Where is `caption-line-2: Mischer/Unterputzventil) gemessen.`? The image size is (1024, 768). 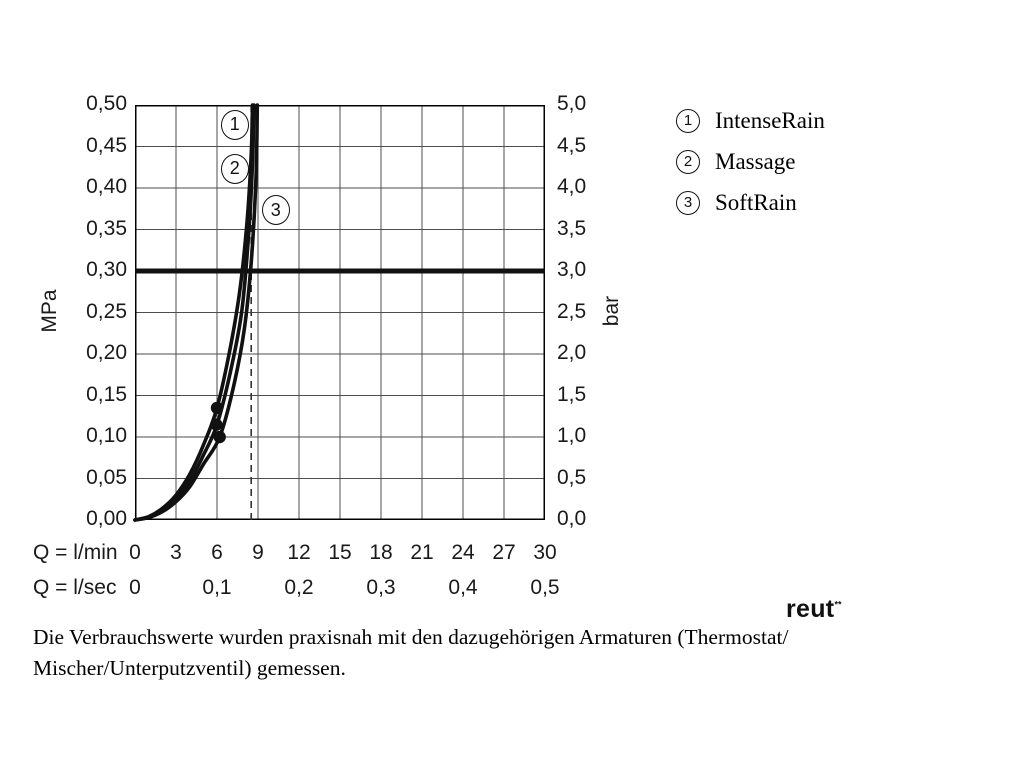 caption-line-2: Mischer/Unterputzventil) gemessen. is located at coordinates (189, 668).